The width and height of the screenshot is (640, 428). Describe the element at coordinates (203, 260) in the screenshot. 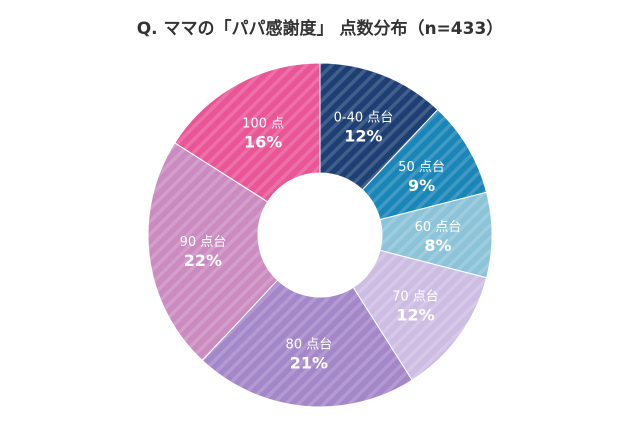

I see `slice-value-5: 22%` at that location.